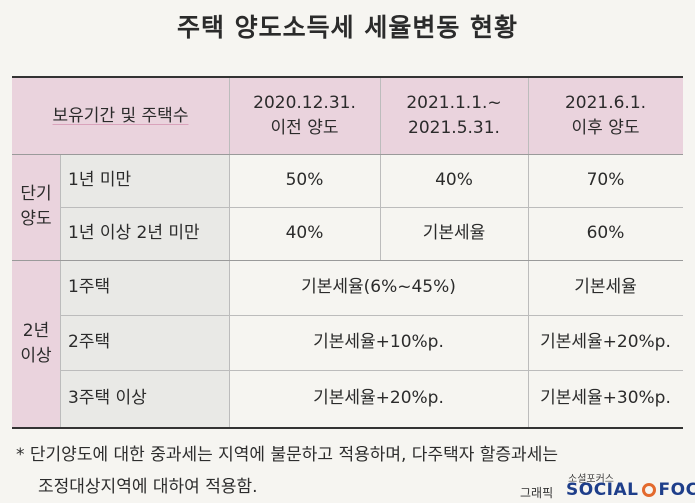 This screenshot has height=503, width=695. I want to click on cell-1y-2y-p3: 60%, so click(605, 233).